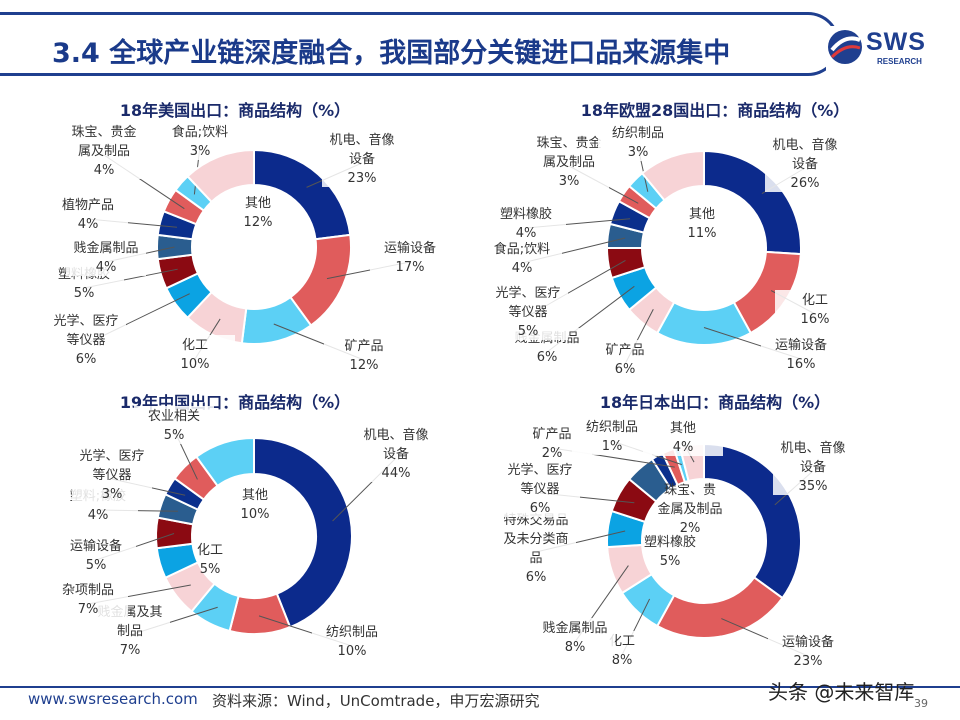 The height and width of the screenshot is (720, 960). I want to click on logo-text: SWS, so click(896, 42).